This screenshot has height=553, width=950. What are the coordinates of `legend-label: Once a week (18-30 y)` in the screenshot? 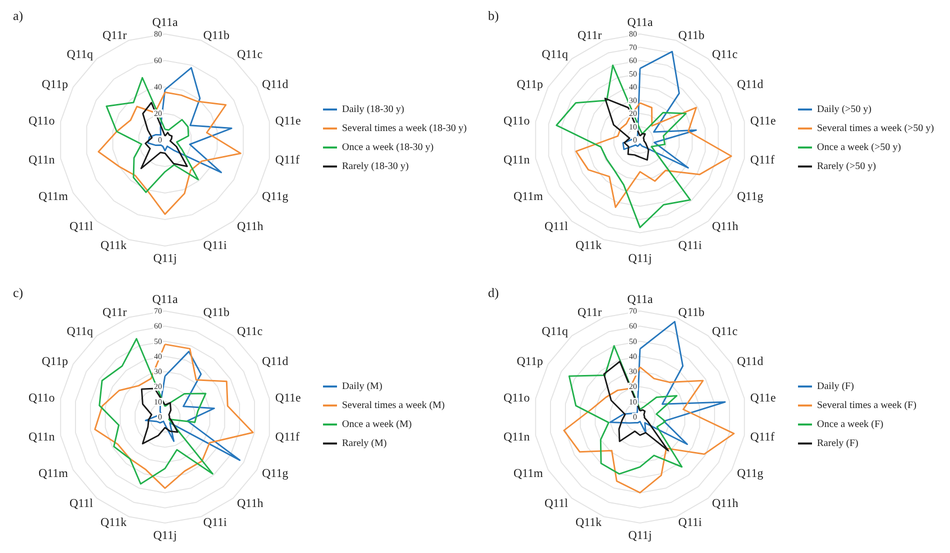 It's located at (388, 147).